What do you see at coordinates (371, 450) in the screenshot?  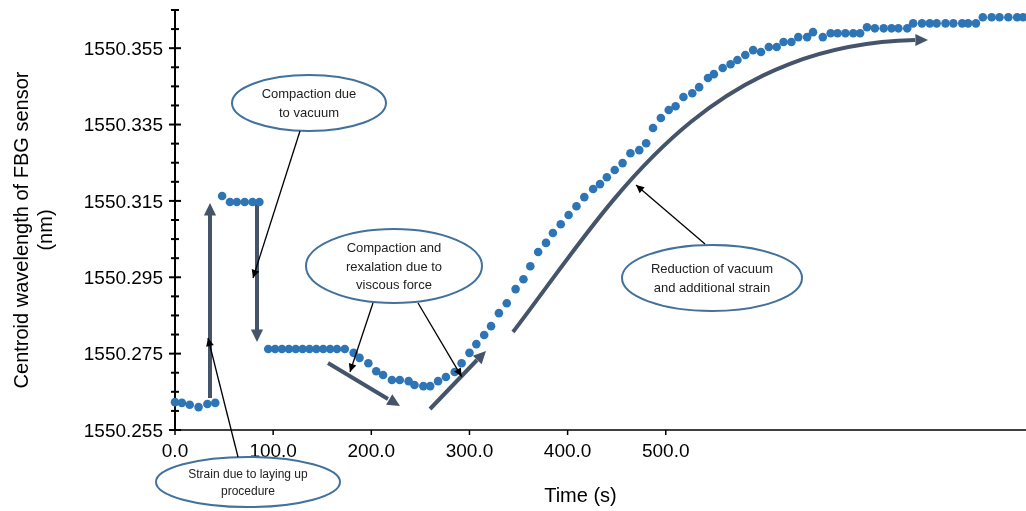 I see `x-tick-label: 200.0` at bounding box center [371, 450].